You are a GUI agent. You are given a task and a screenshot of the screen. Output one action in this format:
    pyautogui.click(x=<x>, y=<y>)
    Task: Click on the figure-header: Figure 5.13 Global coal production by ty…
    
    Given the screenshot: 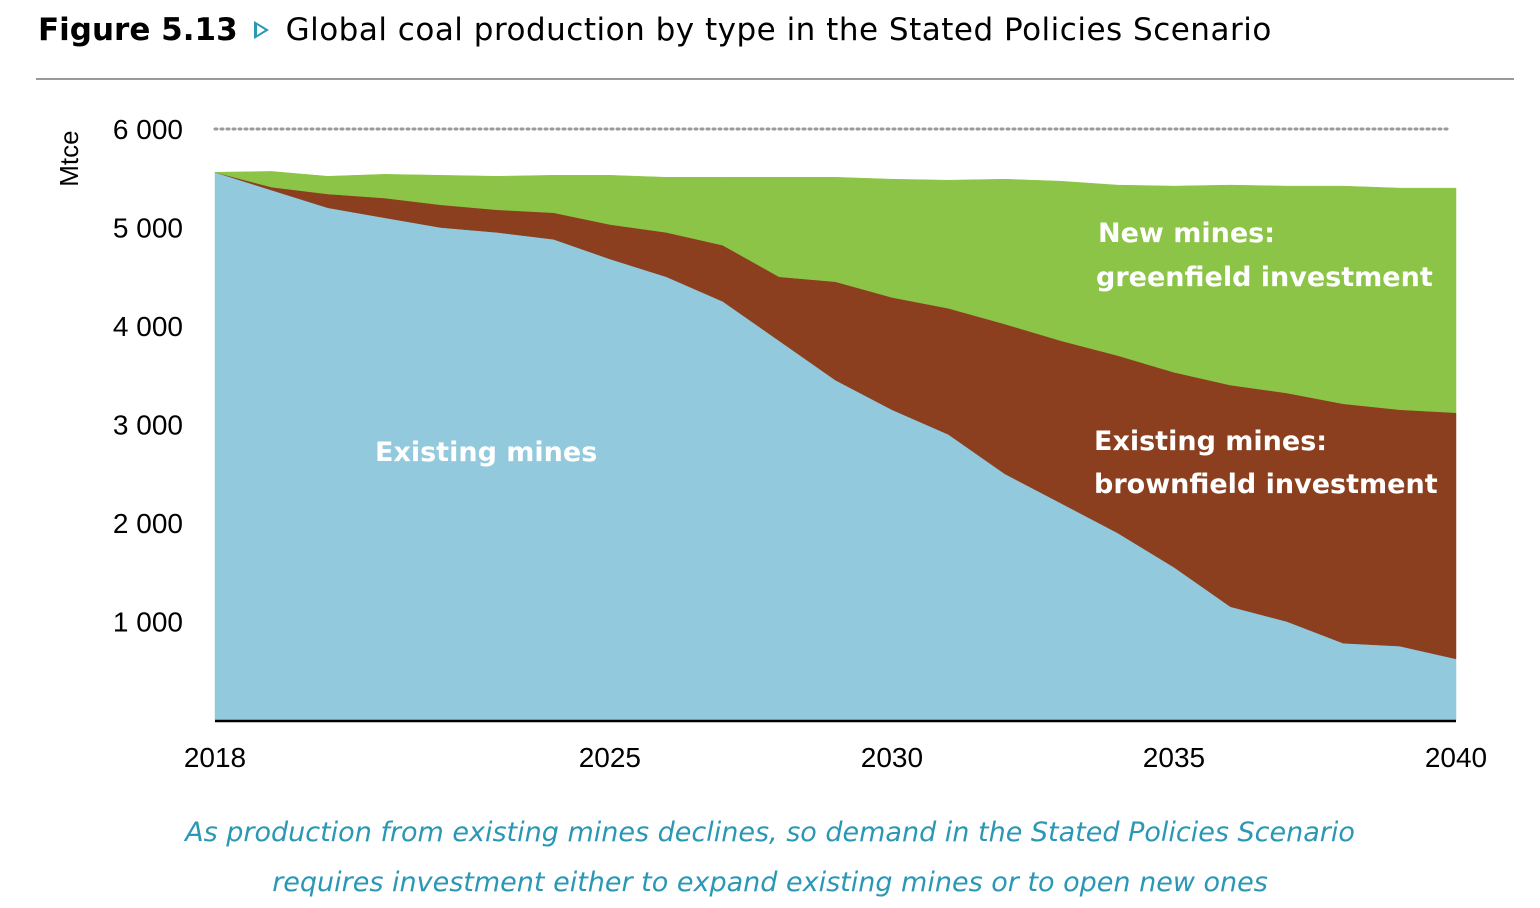 What is the action you would take?
    pyautogui.click(x=655, y=36)
    